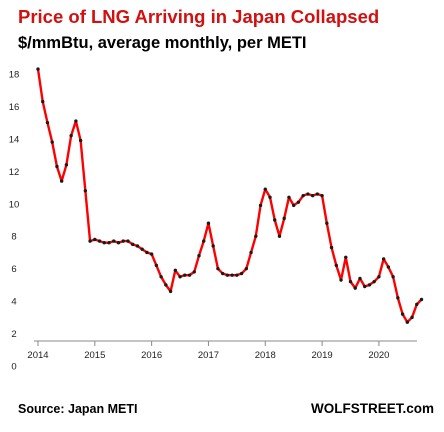 This screenshot has height=432, width=444. What do you see at coordinates (13, 302) in the screenshot?
I see `y-tick-label: 4` at bounding box center [13, 302].